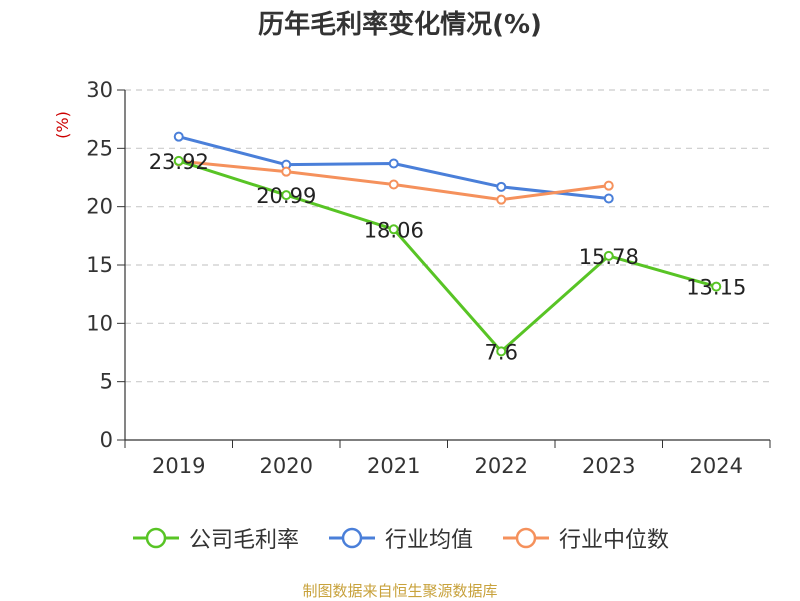 Image resolution: width=800 pixels, height=601 pixels. Describe the element at coordinates (286, 466) in the screenshot. I see `x-tick-label: 2020` at that location.